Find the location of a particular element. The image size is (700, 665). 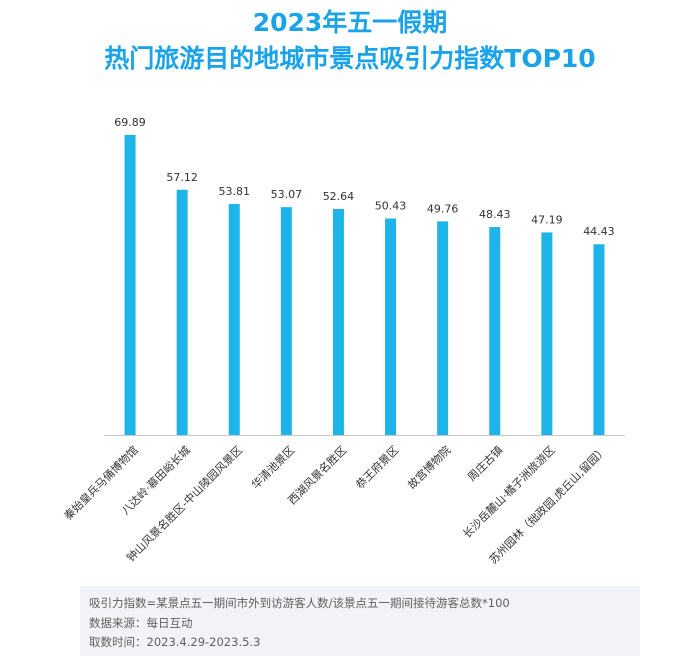

chart-title-line1: 2023年五一假期 is located at coordinates (350, 22).